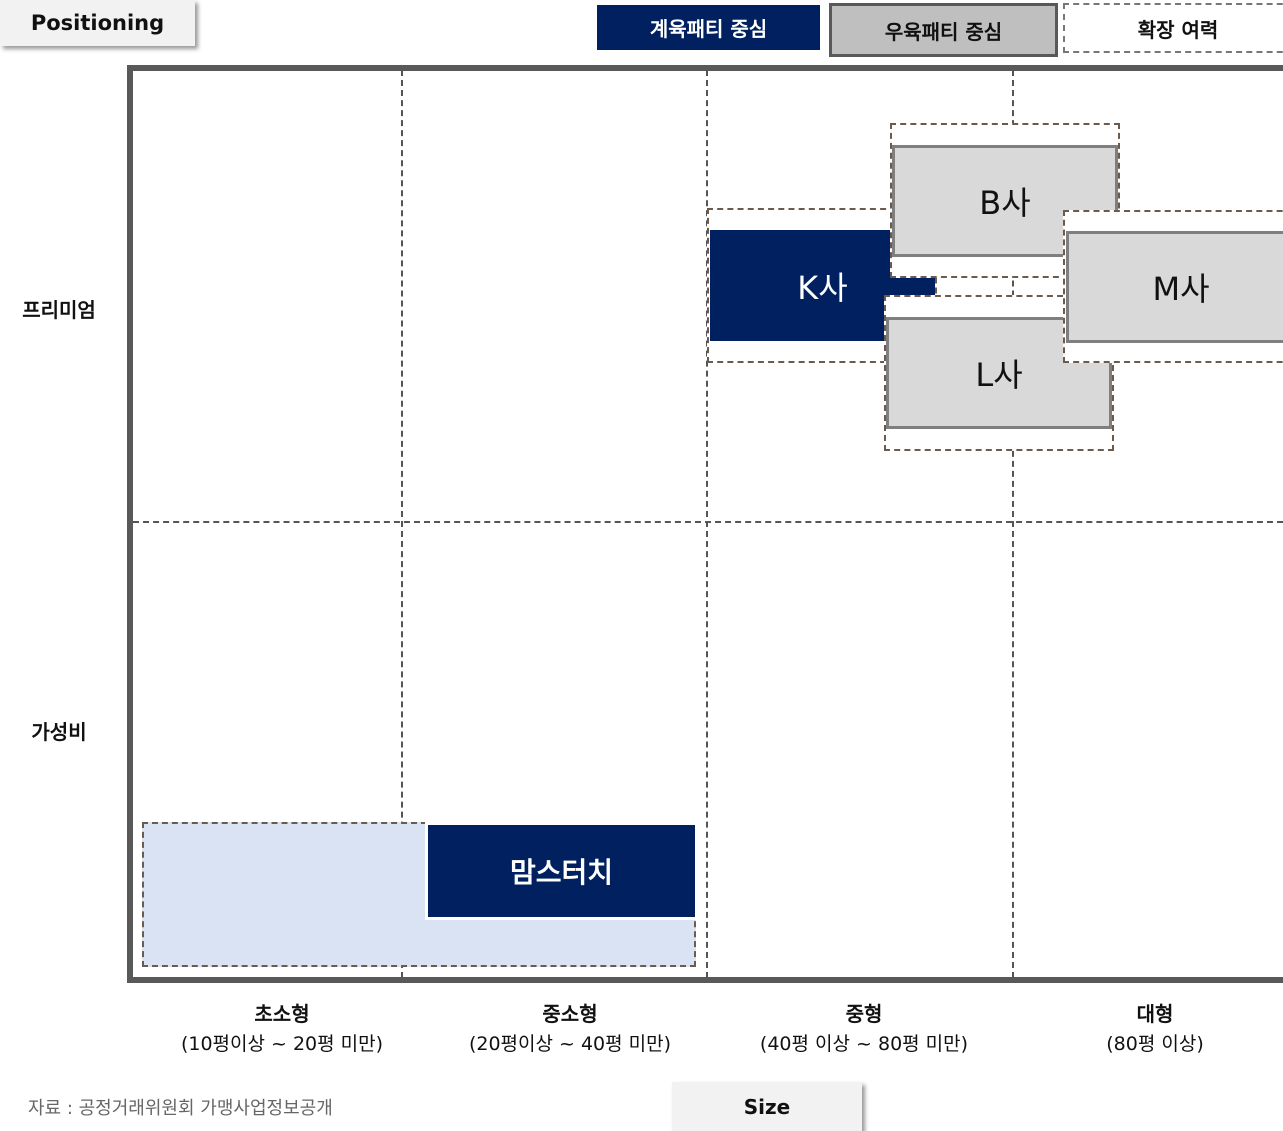  Describe the element at coordinates (570, 1043) in the screenshot. I see `x-range: (20평이상 ~ 40평 미만)` at that location.